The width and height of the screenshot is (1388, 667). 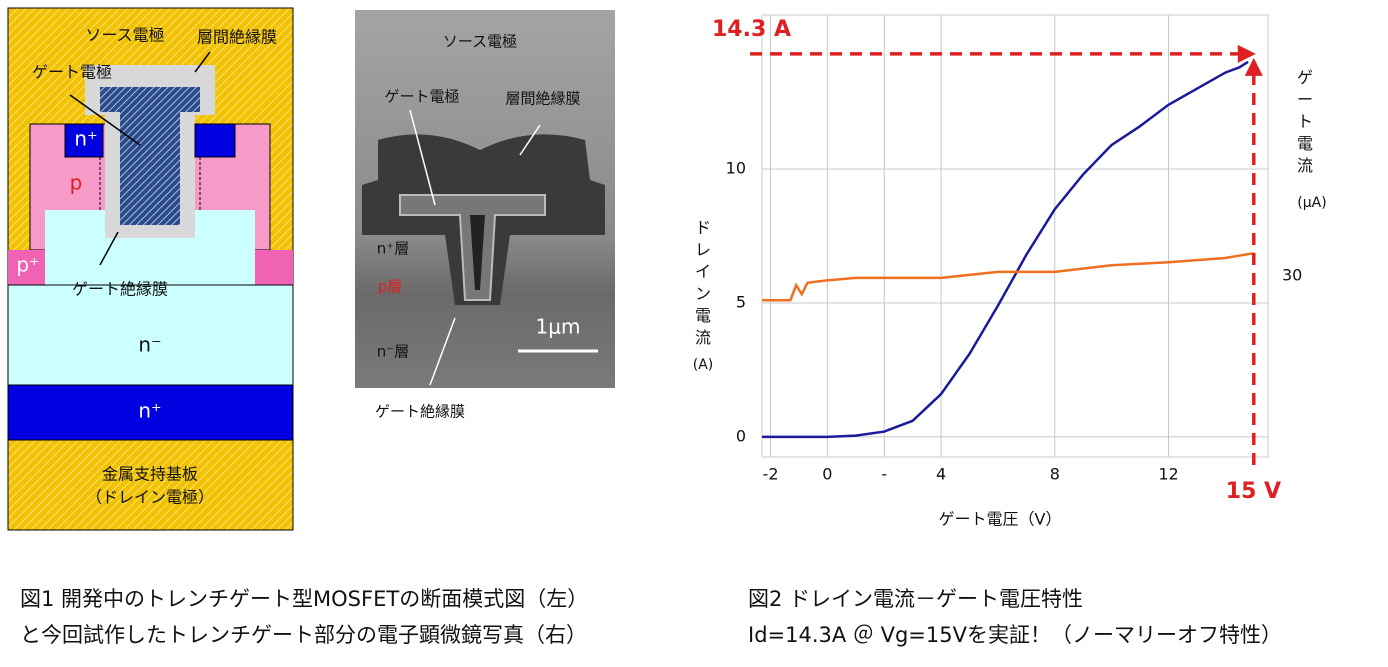 I want to click on y2-tick-label: 30, so click(x=1292, y=275).